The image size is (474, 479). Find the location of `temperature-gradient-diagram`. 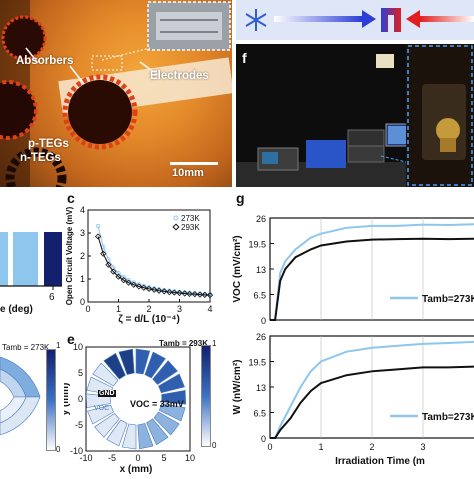

temperature-gradient-diagram is located at coordinates (355, 20).